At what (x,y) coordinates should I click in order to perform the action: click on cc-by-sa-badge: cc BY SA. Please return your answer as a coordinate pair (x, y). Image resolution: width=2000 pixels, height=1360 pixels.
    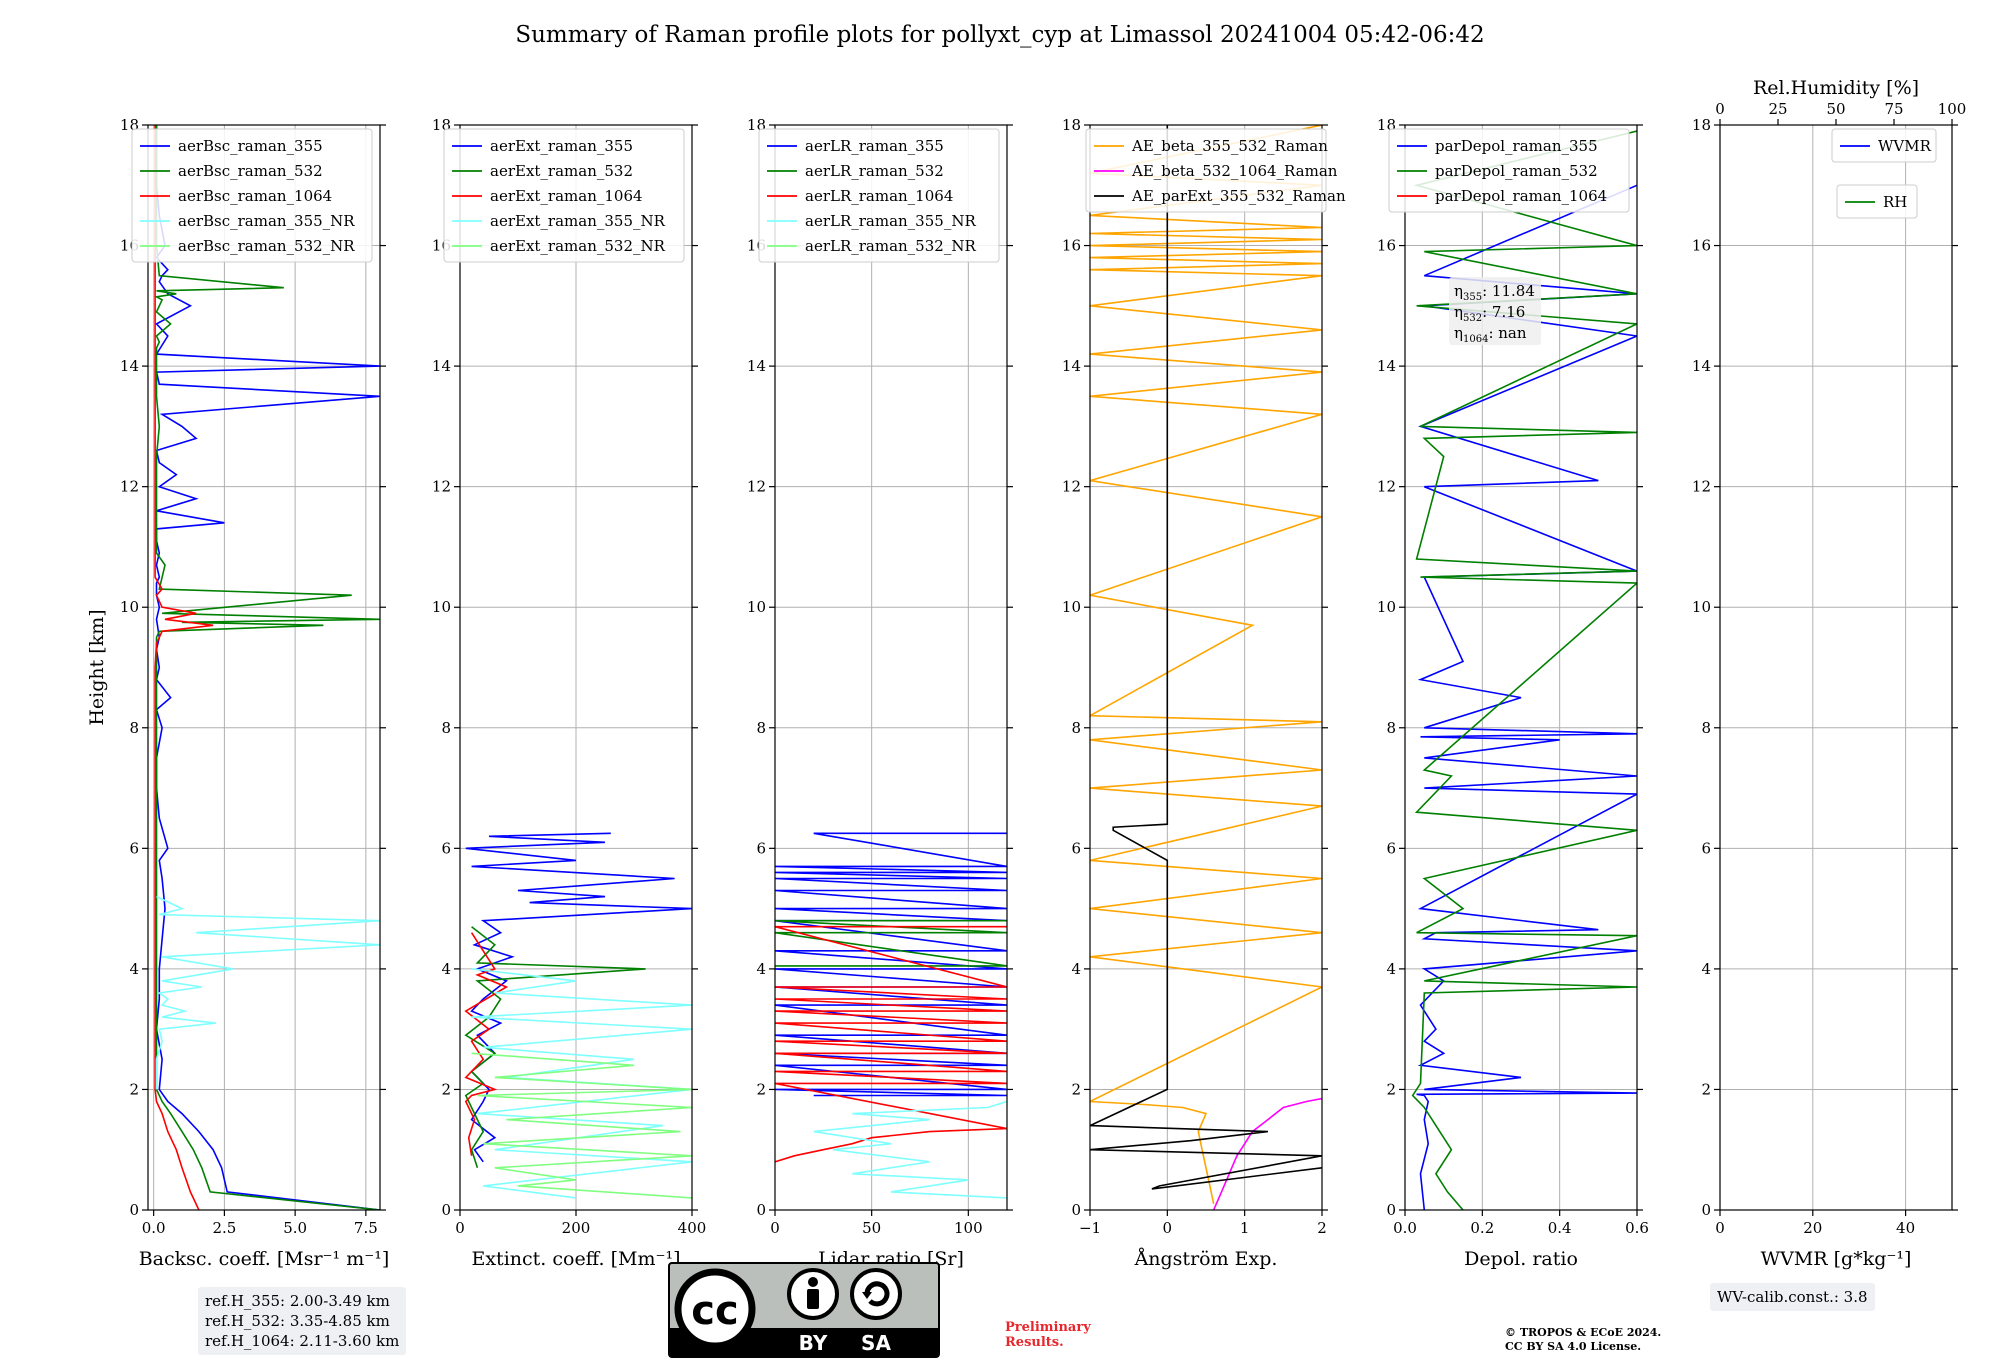
    Looking at the image, I should click on (804, 1310).